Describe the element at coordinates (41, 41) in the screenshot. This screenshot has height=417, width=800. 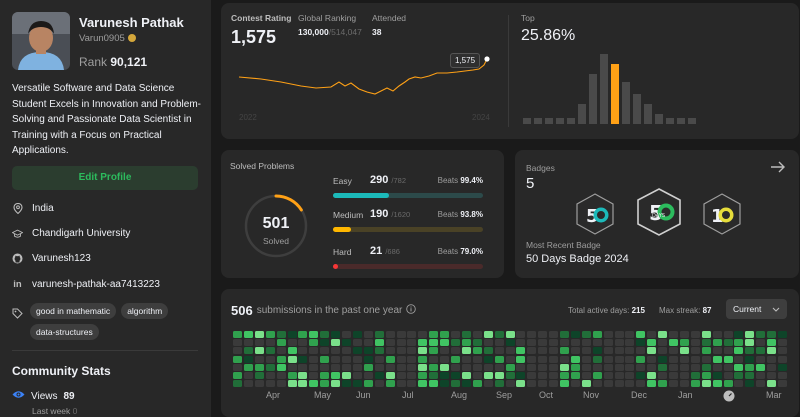
I see `avatar` at that location.